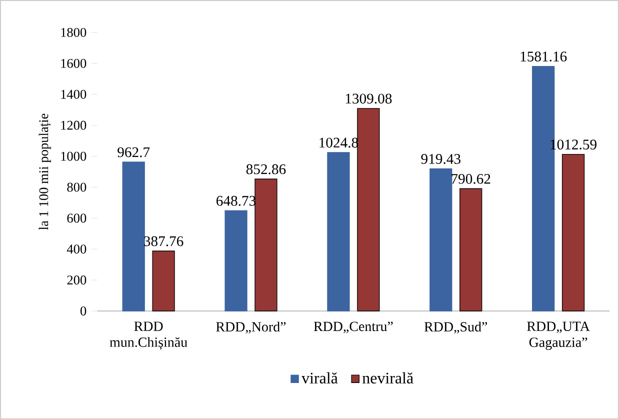 This screenshot has width=619, height=419. I want to click on x-tick-label: RDD„Sud”, so click(456, 328).